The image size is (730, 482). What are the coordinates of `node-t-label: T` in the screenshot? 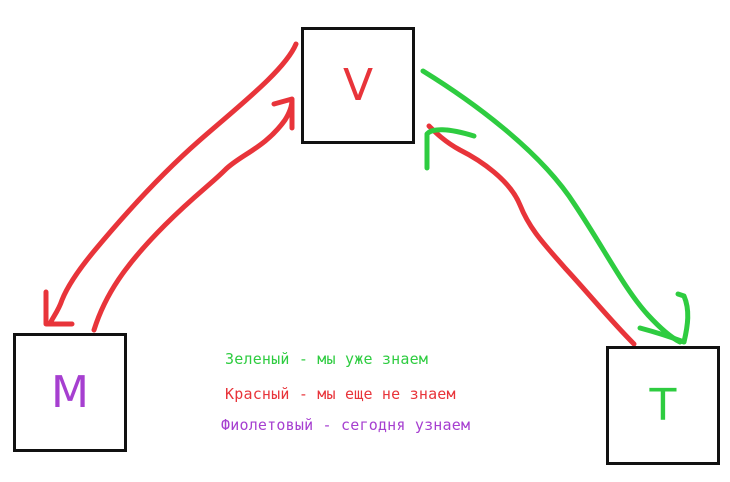 It's located at (663, 405).